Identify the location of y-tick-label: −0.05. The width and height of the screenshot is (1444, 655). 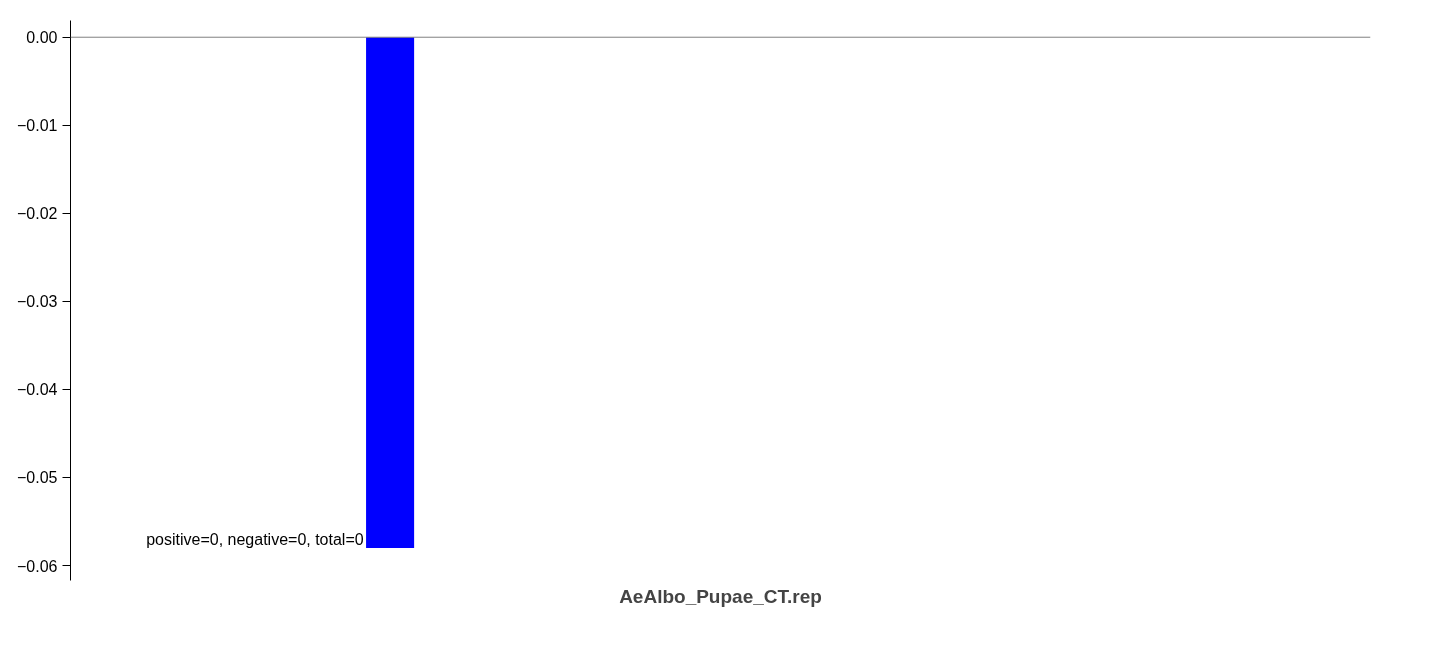
(37, 478).